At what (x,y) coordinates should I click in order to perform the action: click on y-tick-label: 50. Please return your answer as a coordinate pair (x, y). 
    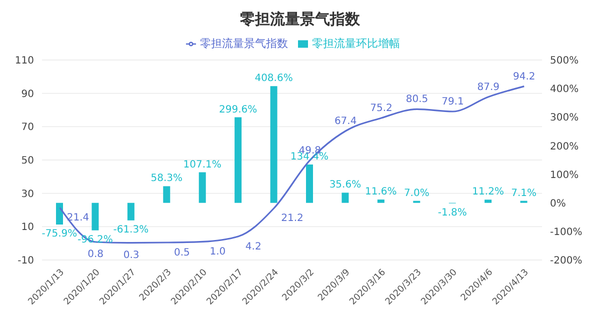
    Looking at the image, I should click on (27, 161).